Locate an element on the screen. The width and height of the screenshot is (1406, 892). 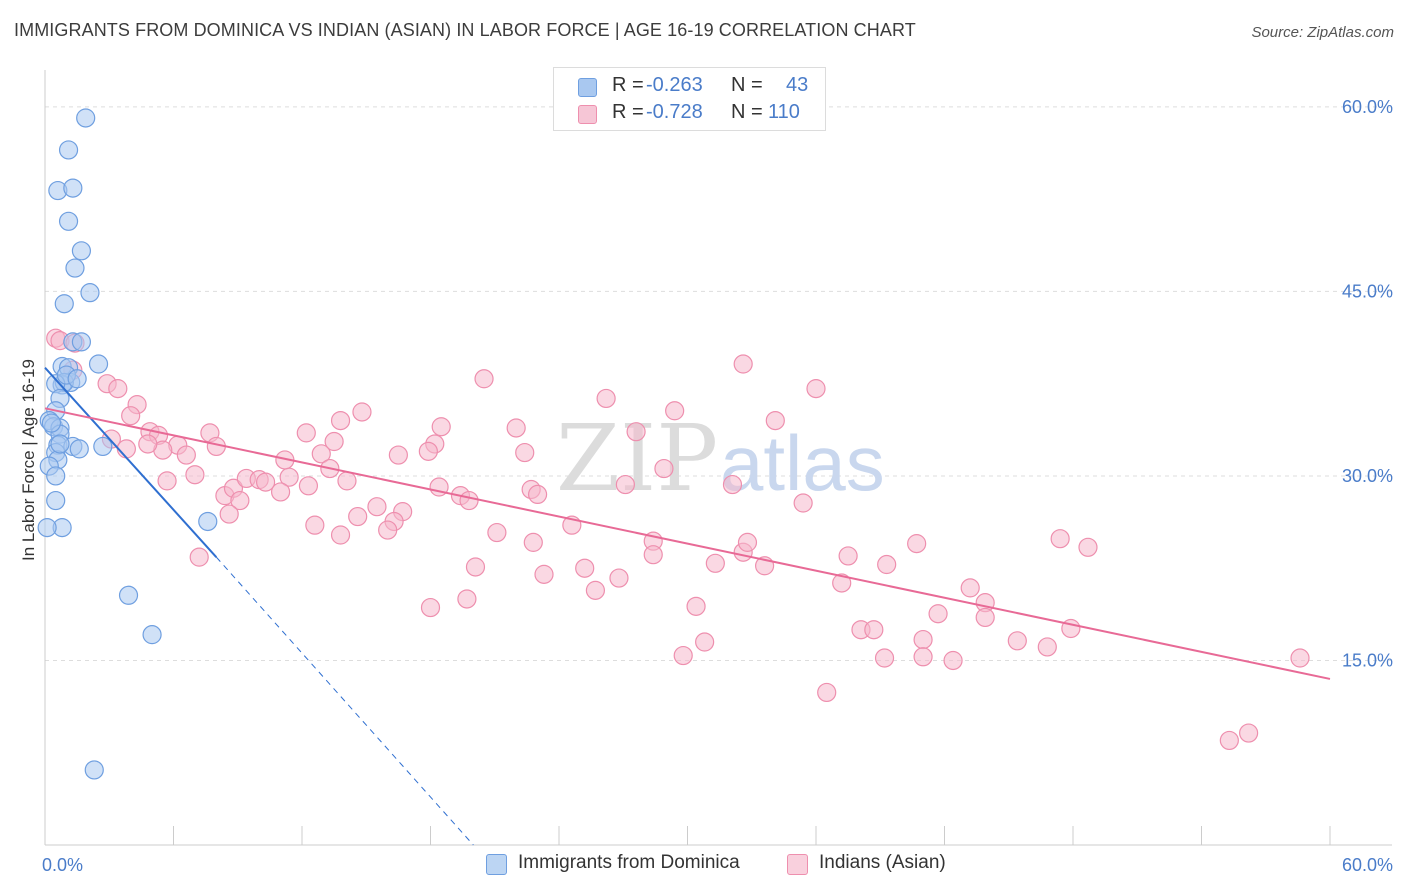
x-tick-labels: 0.0% 60.0% is located at coordinates (717, 865).